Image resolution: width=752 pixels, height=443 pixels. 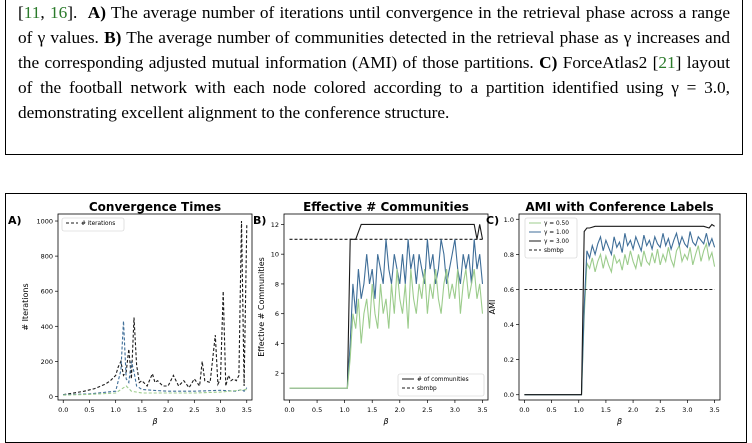 I want to click on caption-label-a: A), so click(x=96, y=12).